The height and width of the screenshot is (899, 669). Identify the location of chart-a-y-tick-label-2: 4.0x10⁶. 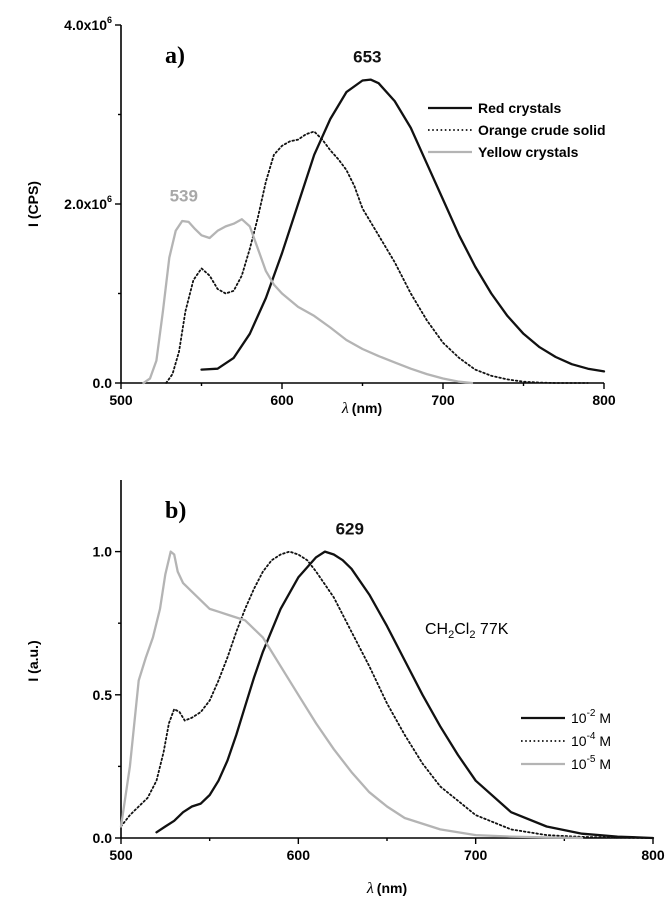
(88, 24).